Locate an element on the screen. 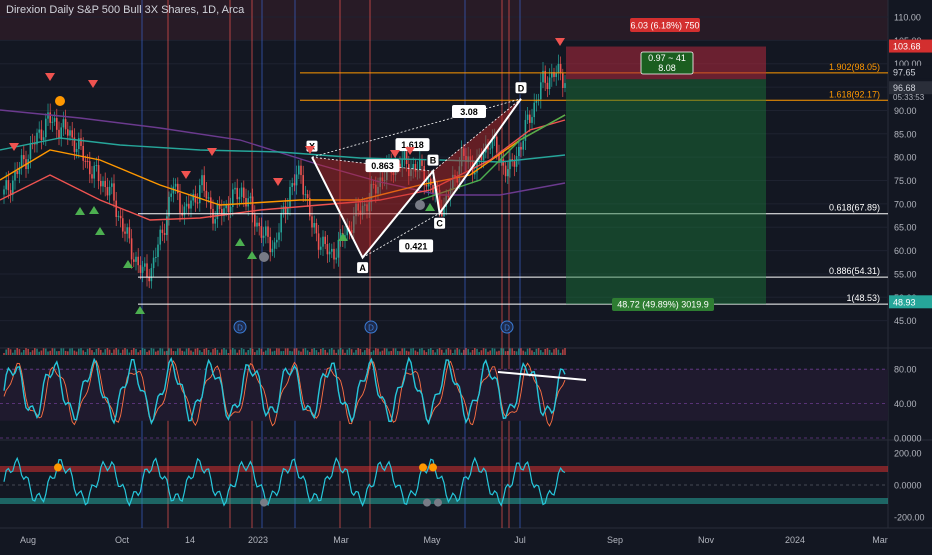 This screenshot has width=932, height=555. pattern-ratio-bg is located at coordinates (412, 145).